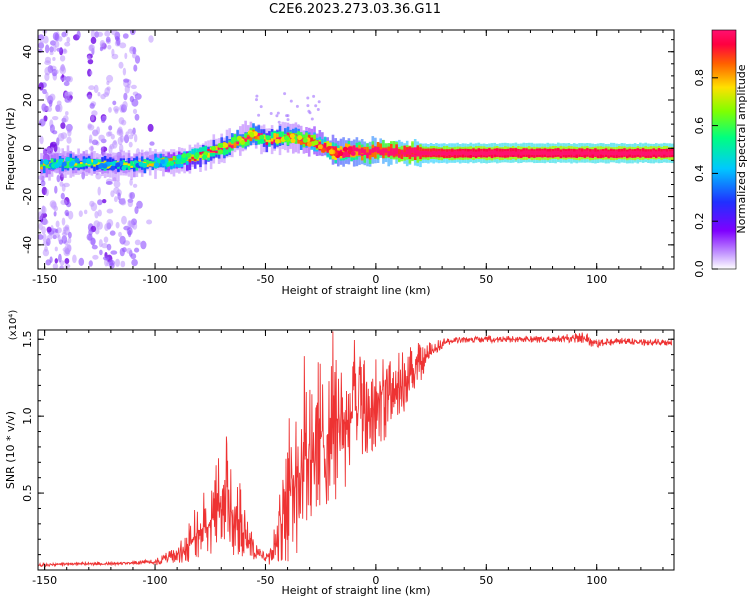 The width and height of the screenshot is (750, 600). I want to click on y-tick-label: 40, so click(27, 52).